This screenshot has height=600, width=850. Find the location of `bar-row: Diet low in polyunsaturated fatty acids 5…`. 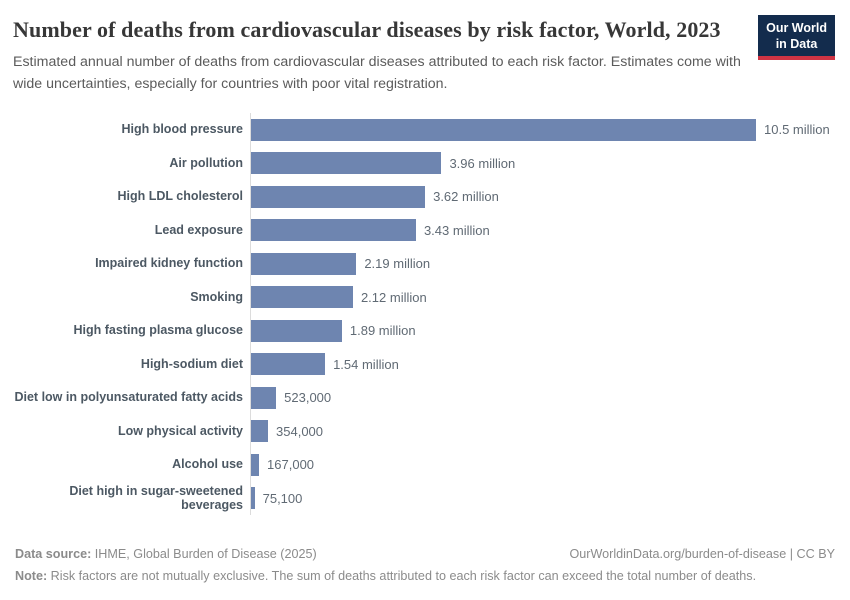

bar-row: Diet low in polyunsaturated fatty acids 5… is located at coordinates (424, 397).